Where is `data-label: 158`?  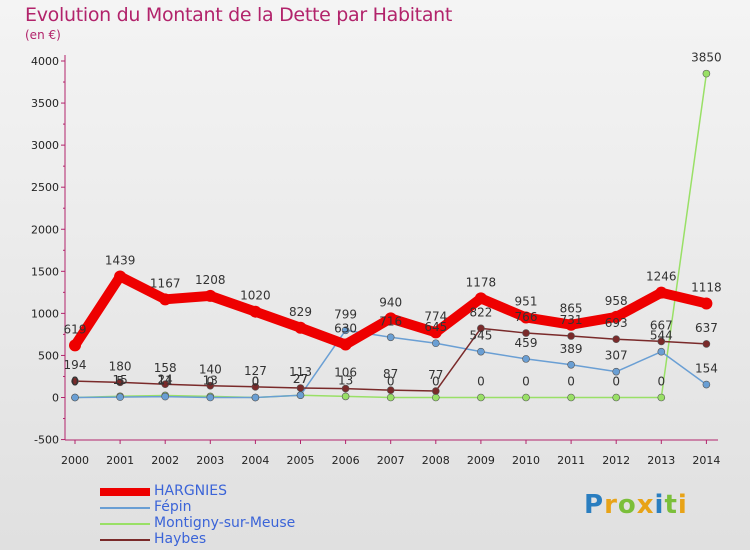 data-label: 158 is located at coordinates (165, 368).